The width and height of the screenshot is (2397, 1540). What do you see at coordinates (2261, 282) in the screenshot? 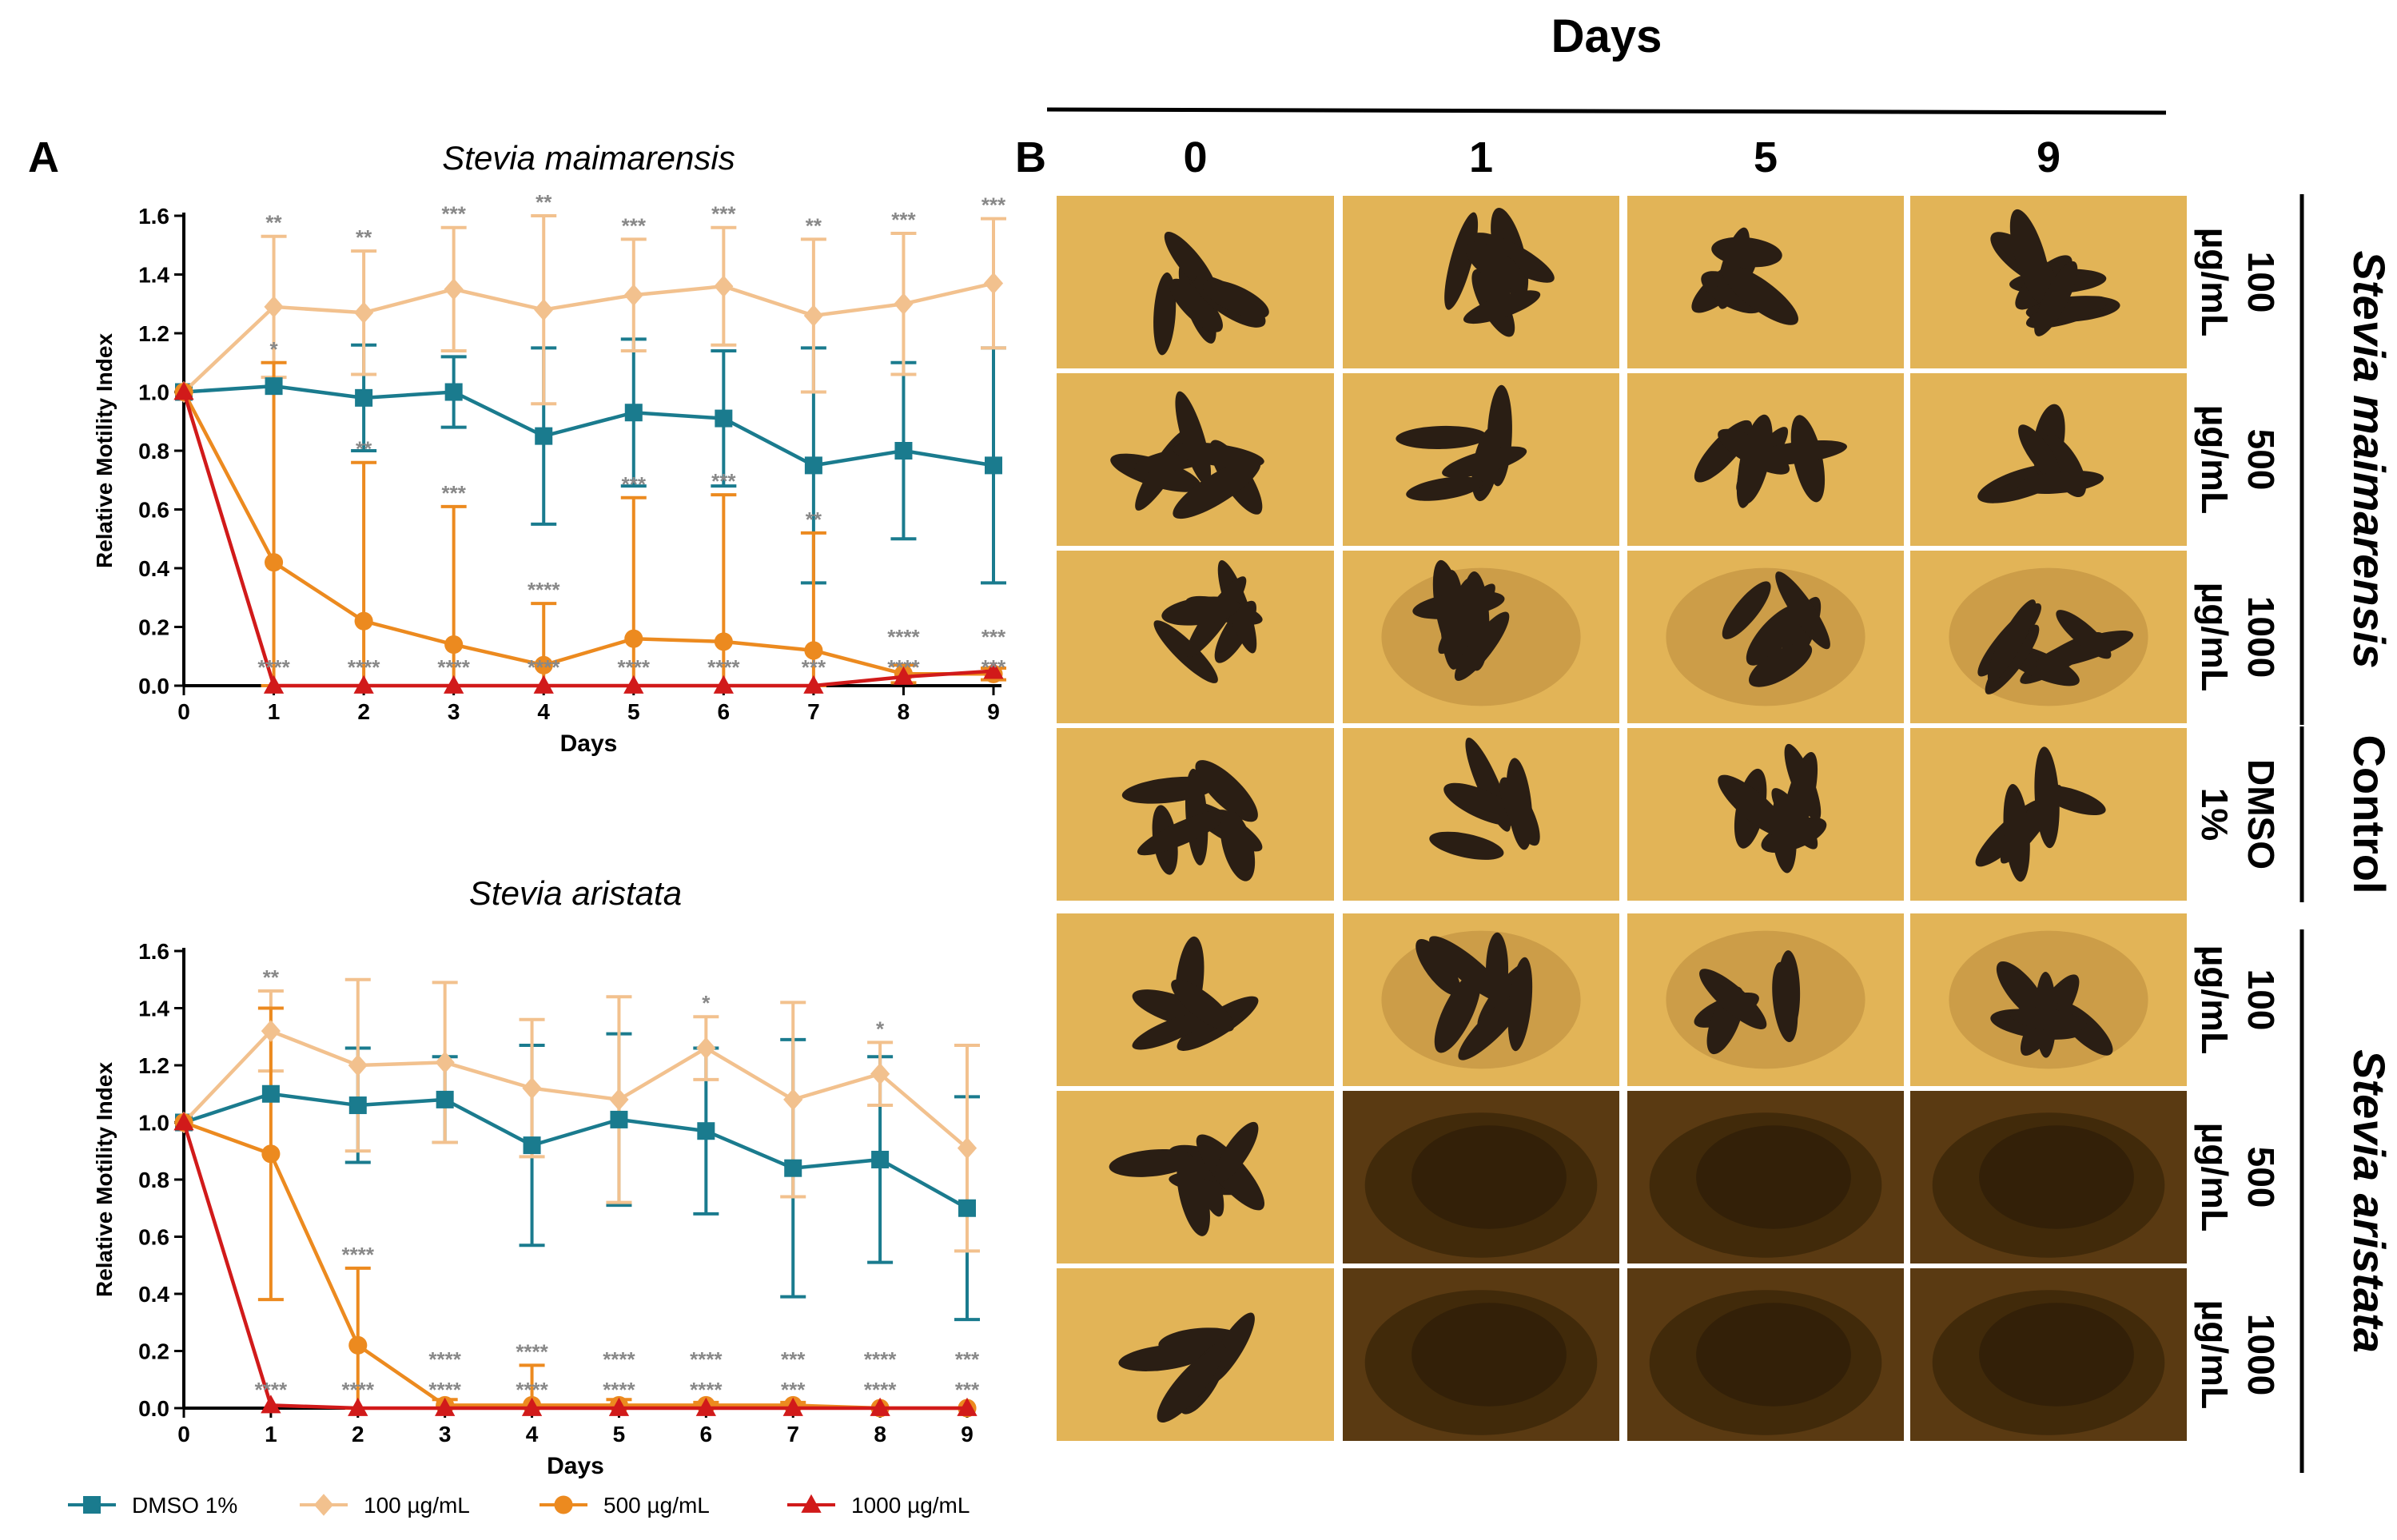
I see `dose-value: 100` at bounding box center [2261, 282].